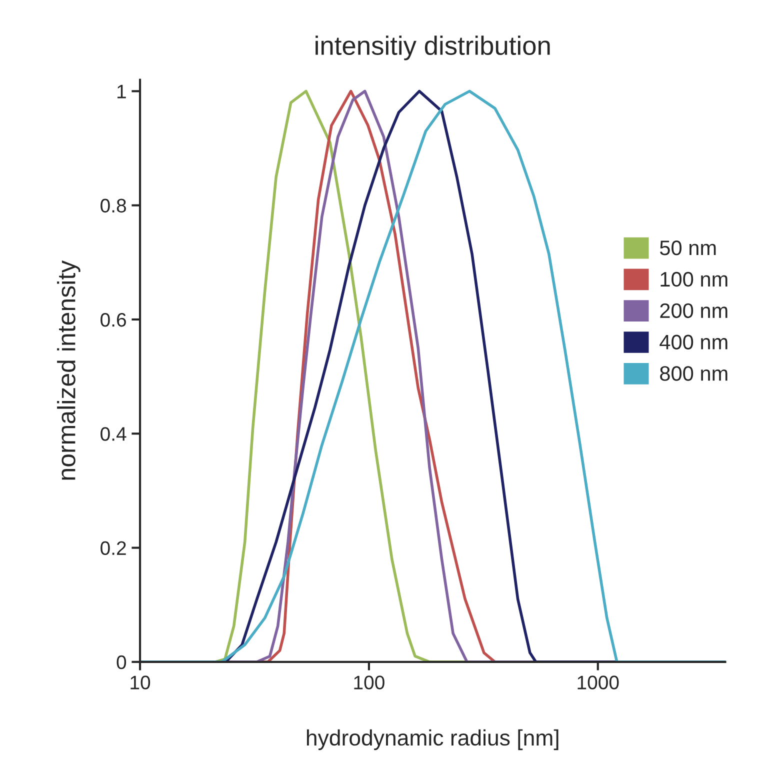  Describe the element at coordinates (113, 548) in the screenshot. I see `y-tick-label: 0.2` at that location.